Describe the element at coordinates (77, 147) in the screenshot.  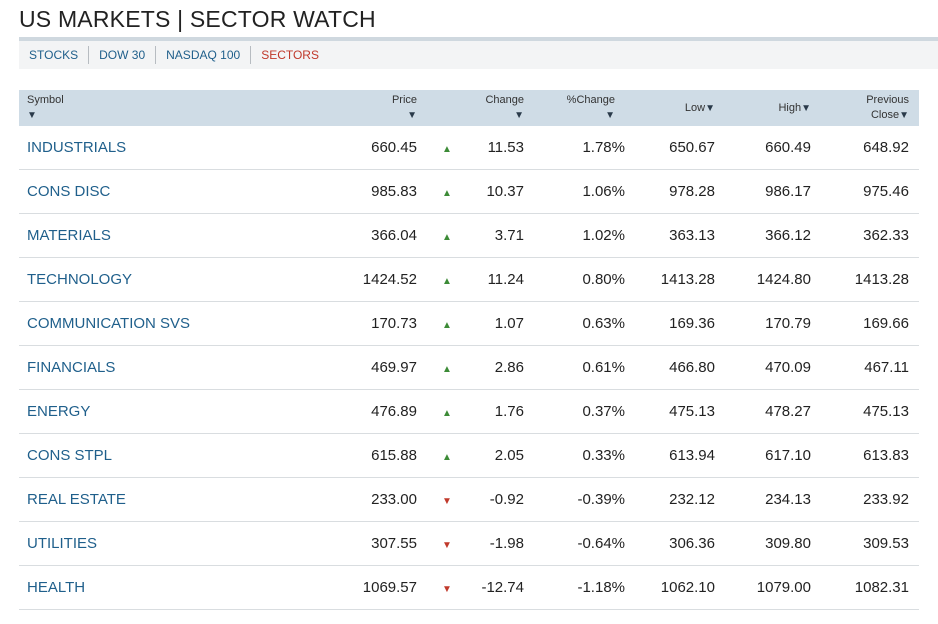
I see `sector-symbol-link: INDUSTRIALS` at that location.